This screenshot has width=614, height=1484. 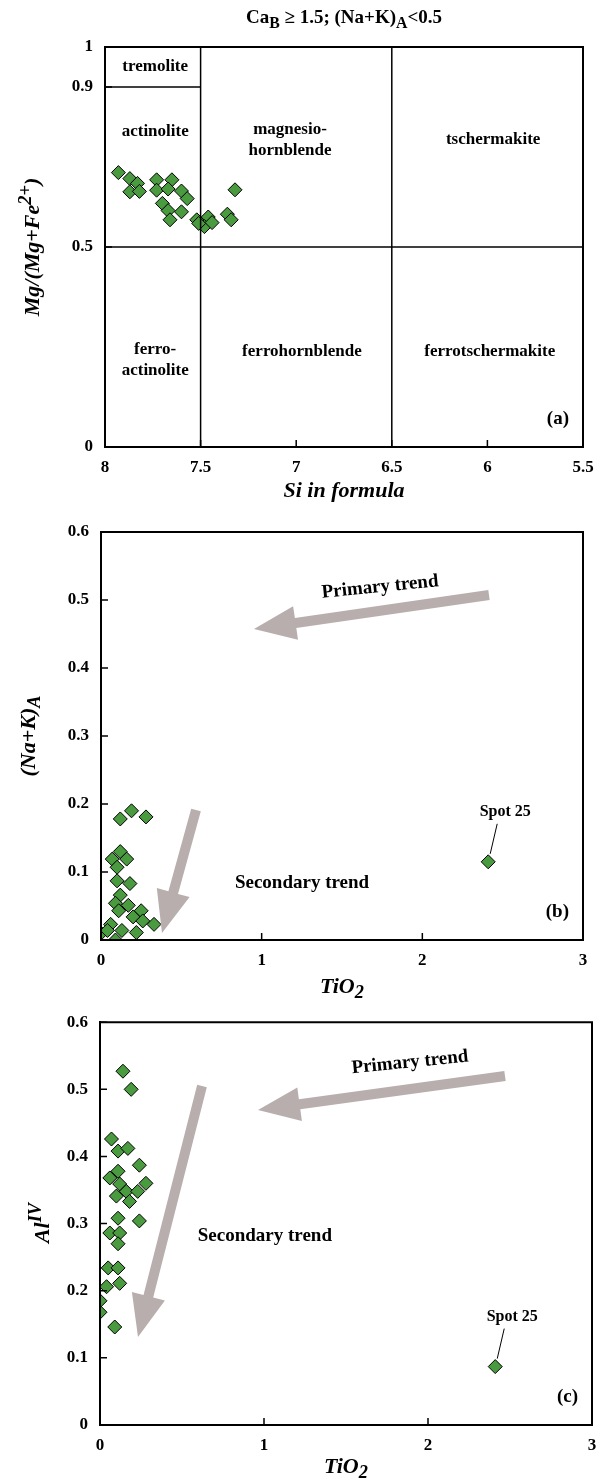 I want to click on annotation: (b), so click(x=557, y=910).